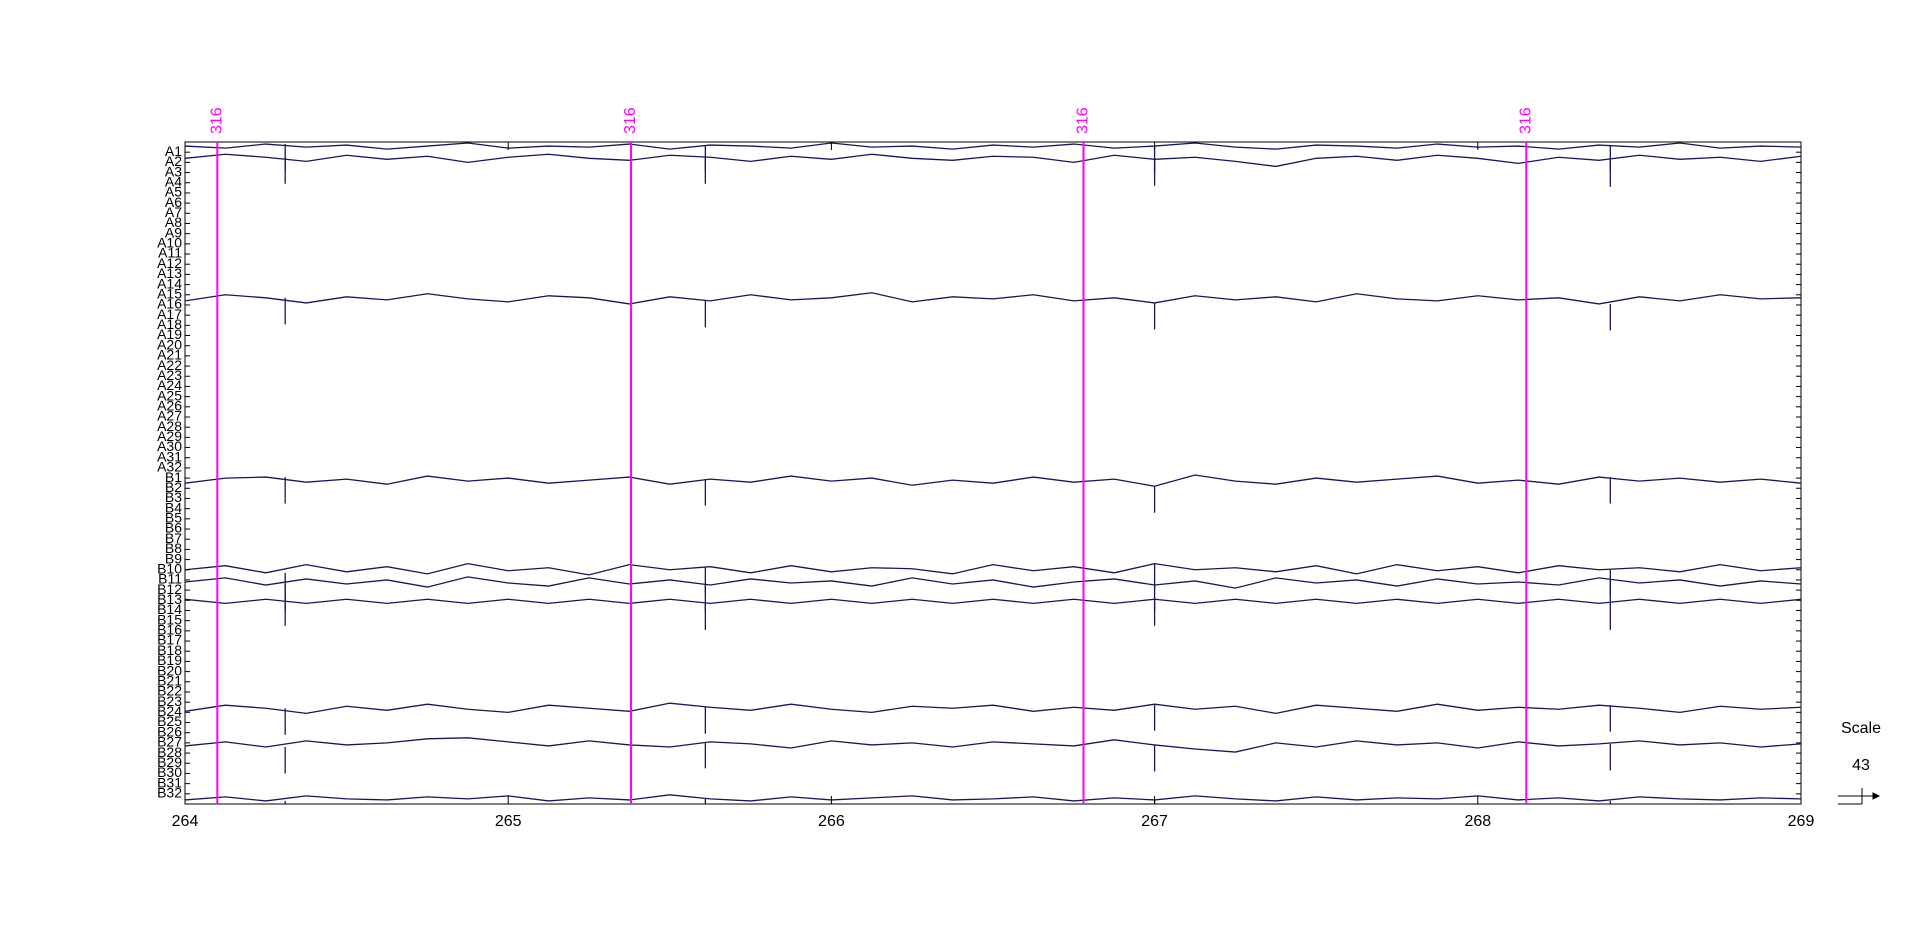  What do you see at coordinates (173, 538) in the screenshot?
I see `channel-label: B7` at bounding box center [173, 538].